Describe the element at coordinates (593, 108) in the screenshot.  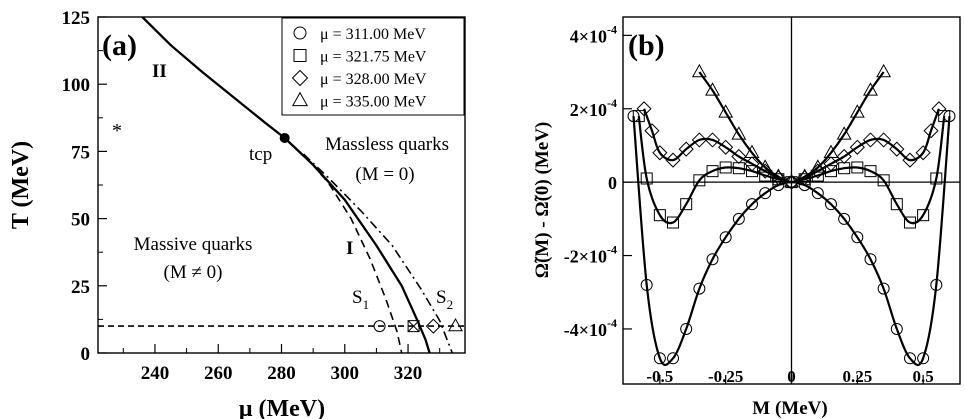
I see `y-tick-label: 2×10⁻⁴` at that location.